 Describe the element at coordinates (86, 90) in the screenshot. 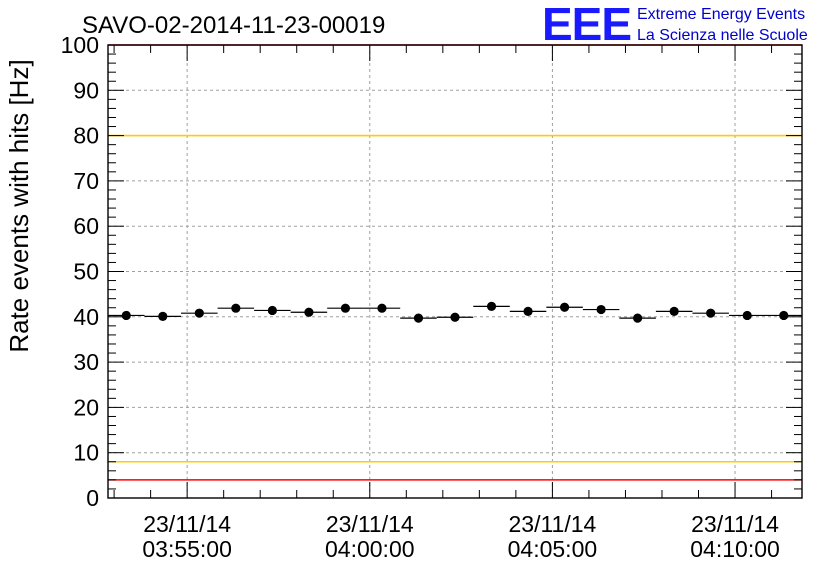

I see `y-tick-label: 90` at that location.